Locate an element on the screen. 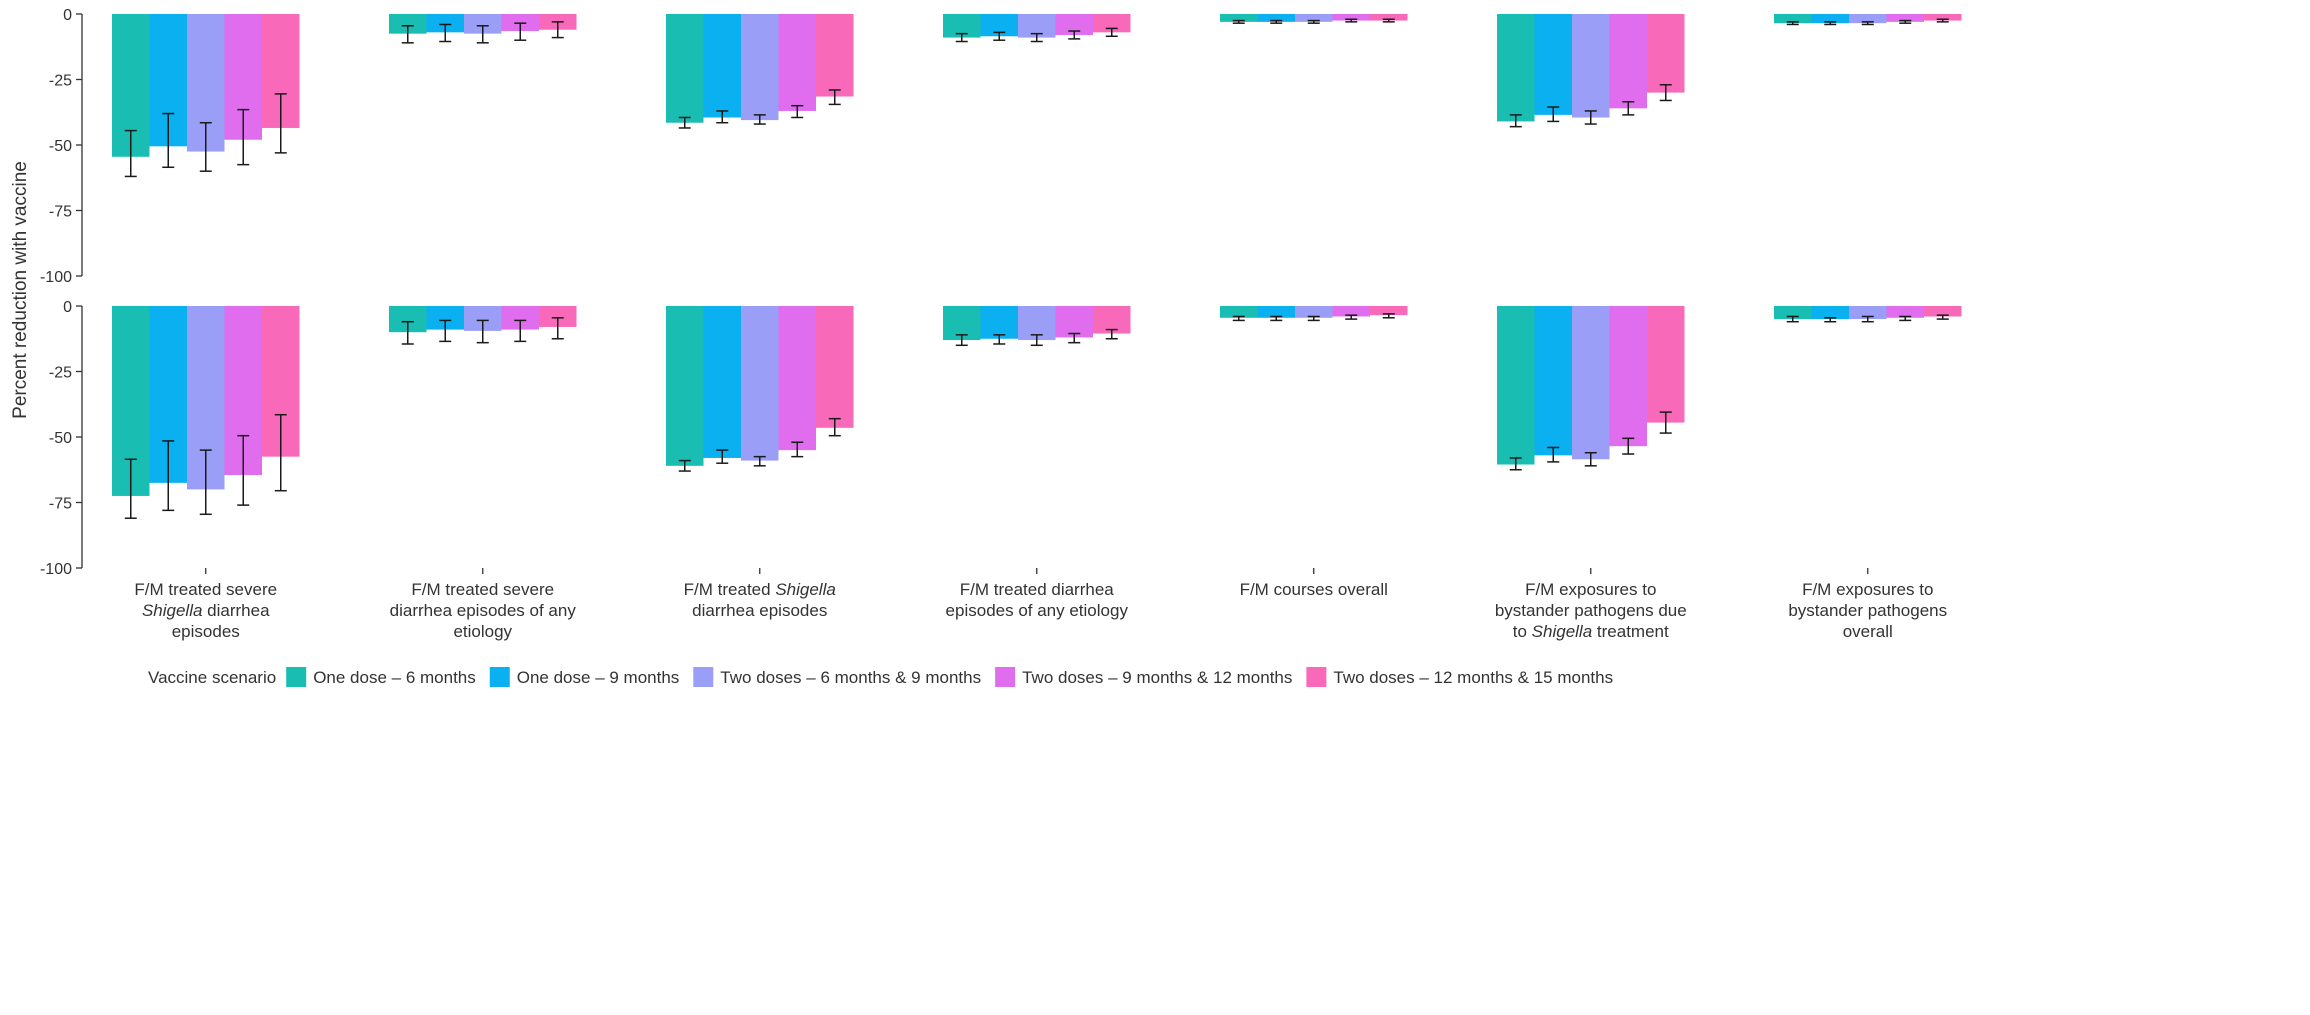  x-tick-label: F/M treated Shigella diarrhea episodes is located at coordinates (760, 600).